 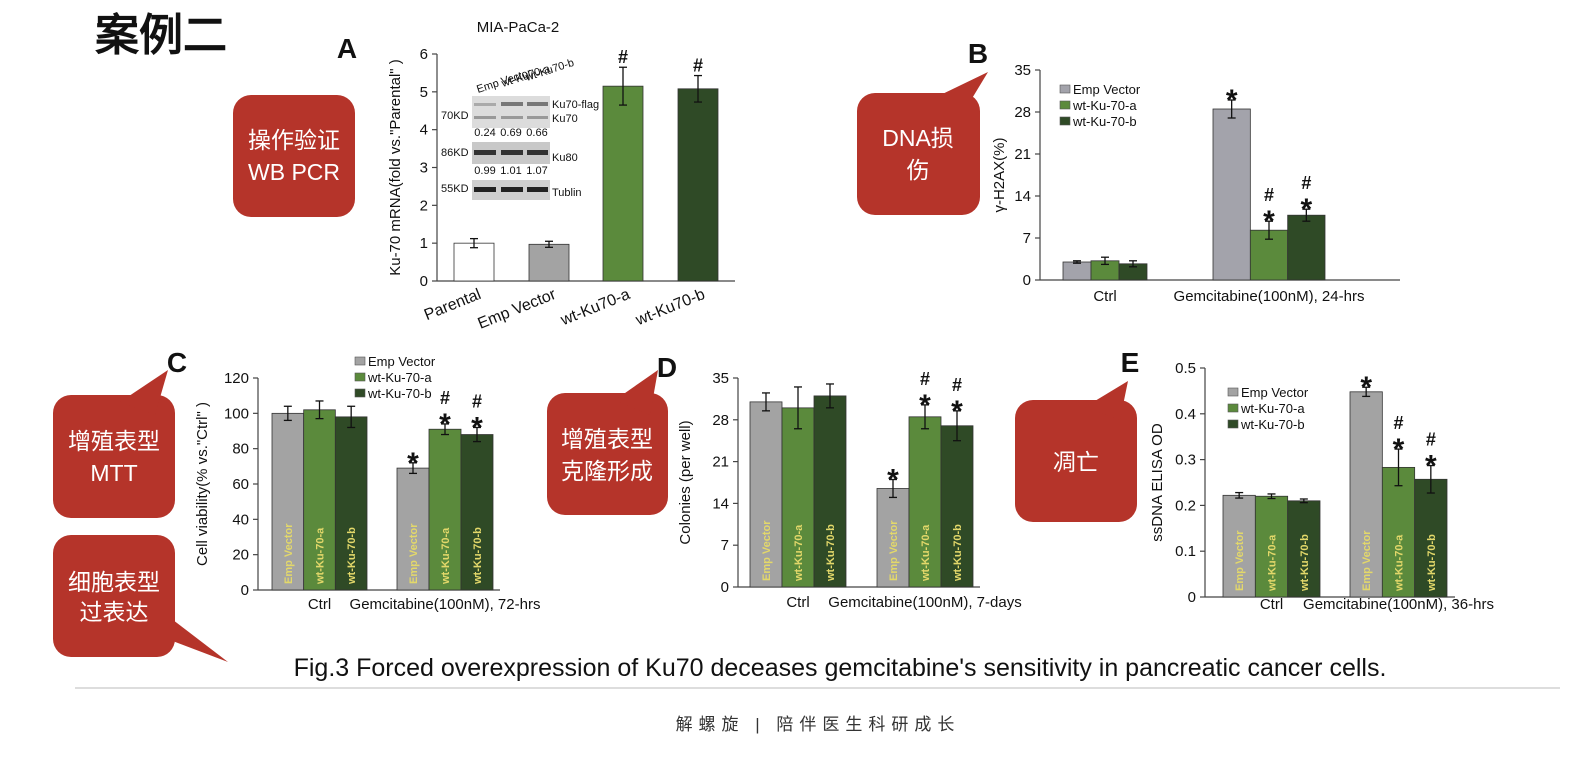 What do you see at coordinates (667, 367) in the screenshot?
I see `panel-label: D` at bounding box center [667, 367].